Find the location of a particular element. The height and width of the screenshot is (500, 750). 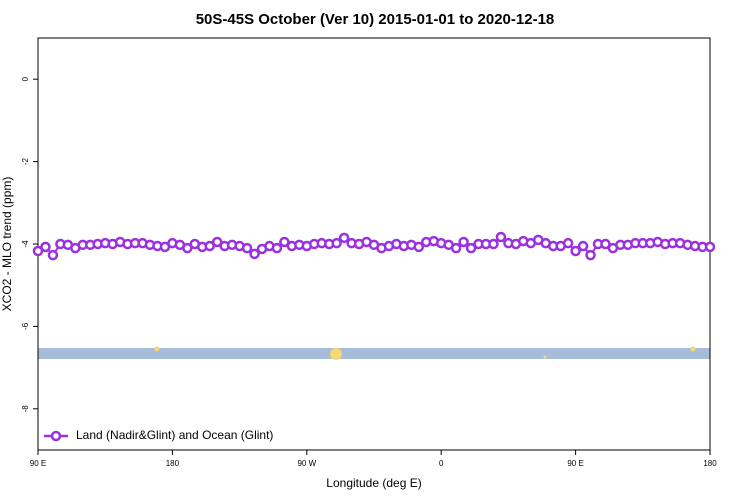

y-tick-label: 0 is located at coordinates (25, 78).